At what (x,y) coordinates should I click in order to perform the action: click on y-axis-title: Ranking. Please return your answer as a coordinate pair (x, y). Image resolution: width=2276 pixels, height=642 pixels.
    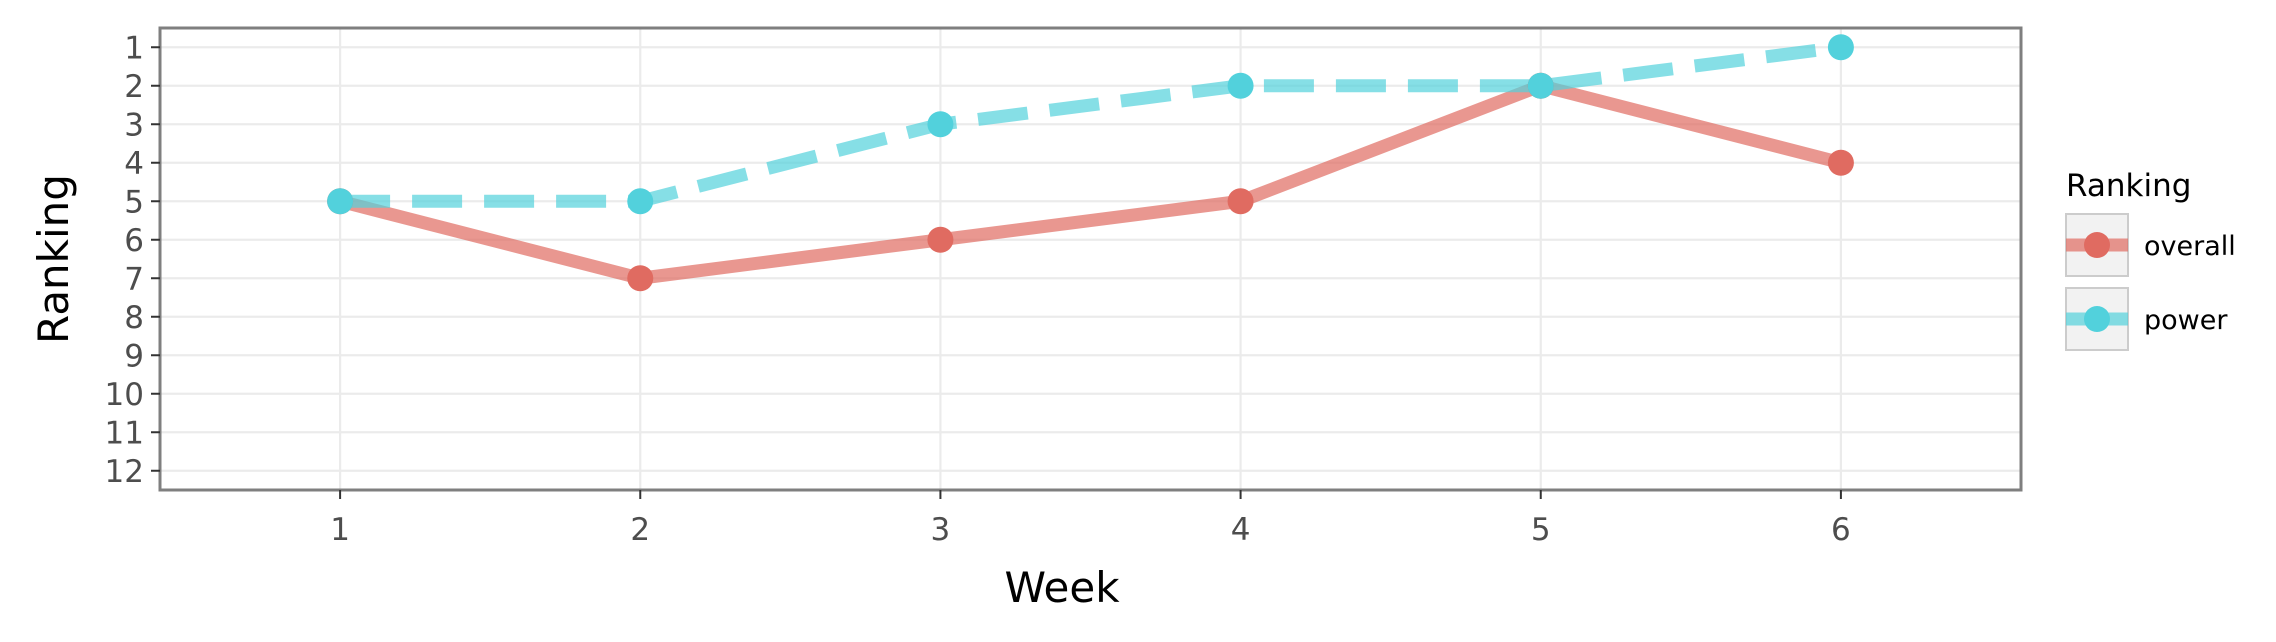
    Looking at the image, I should click on (53, 259).